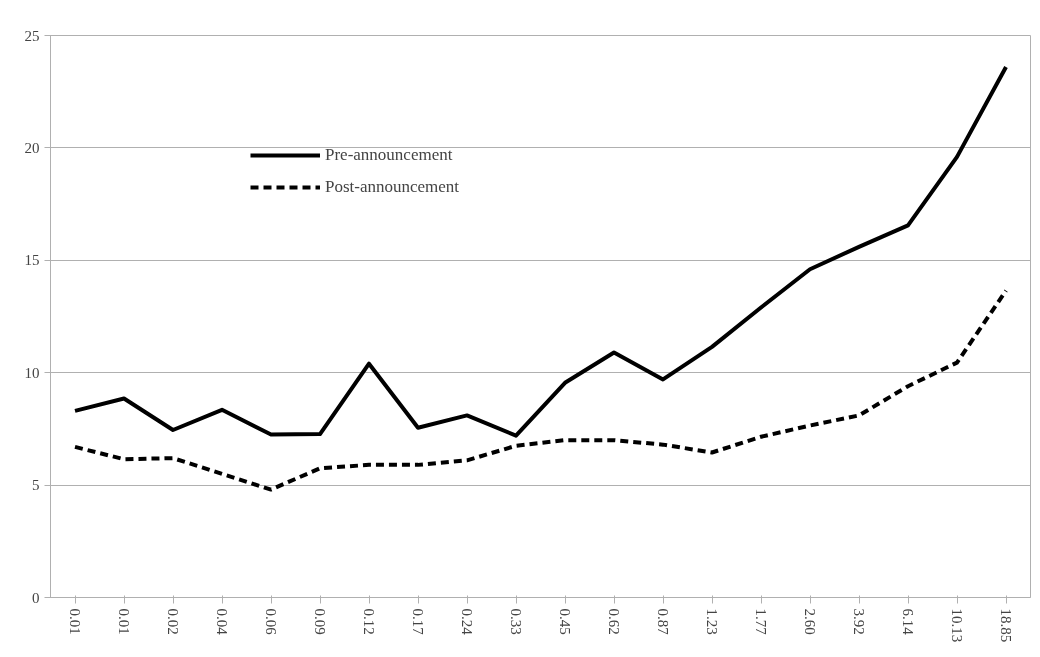 This screenshot has height=657, width=1040. What do you see at coordinates (957, 625) in the screenshot?
I see `x-tick-label: 10.13` at bounding box center [957, 625].